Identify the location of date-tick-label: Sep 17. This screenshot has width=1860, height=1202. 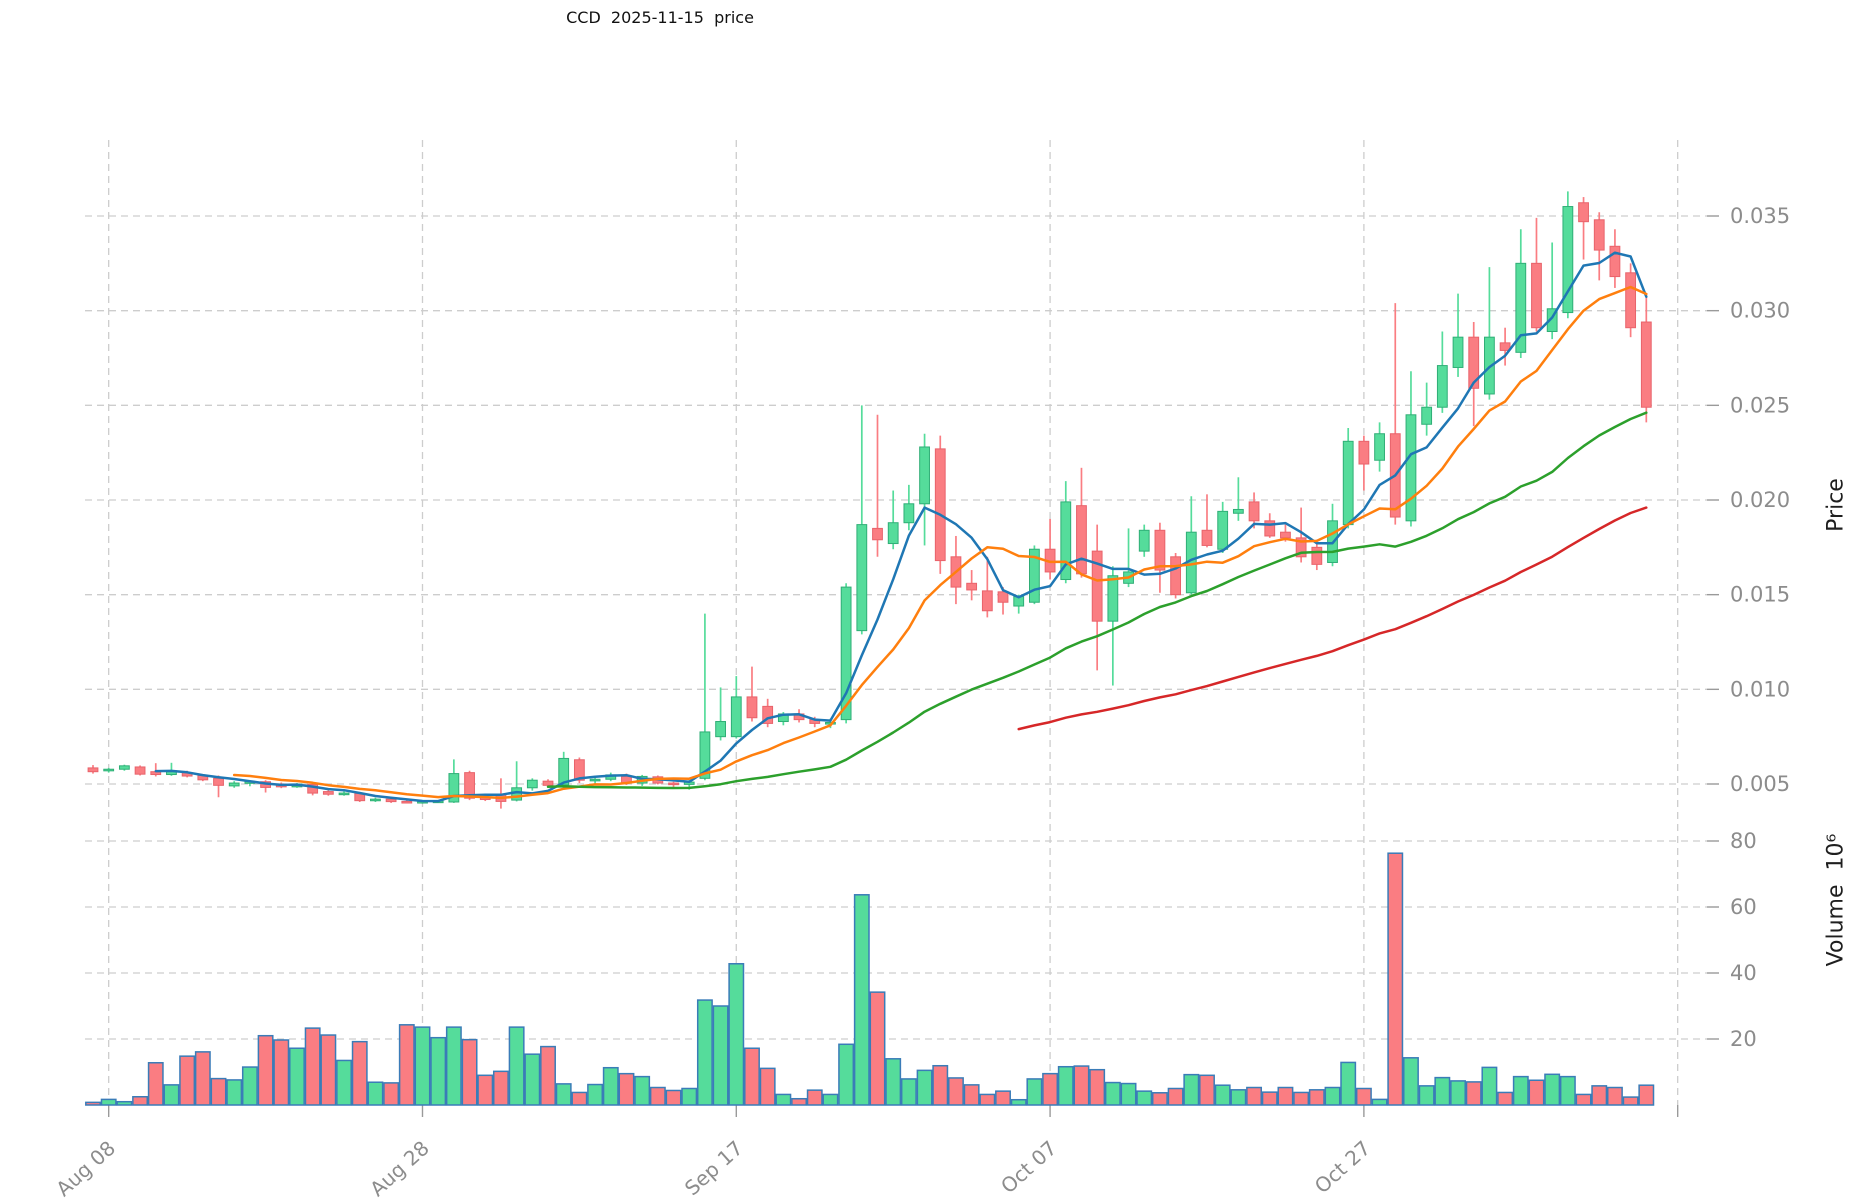
(714, 1168).